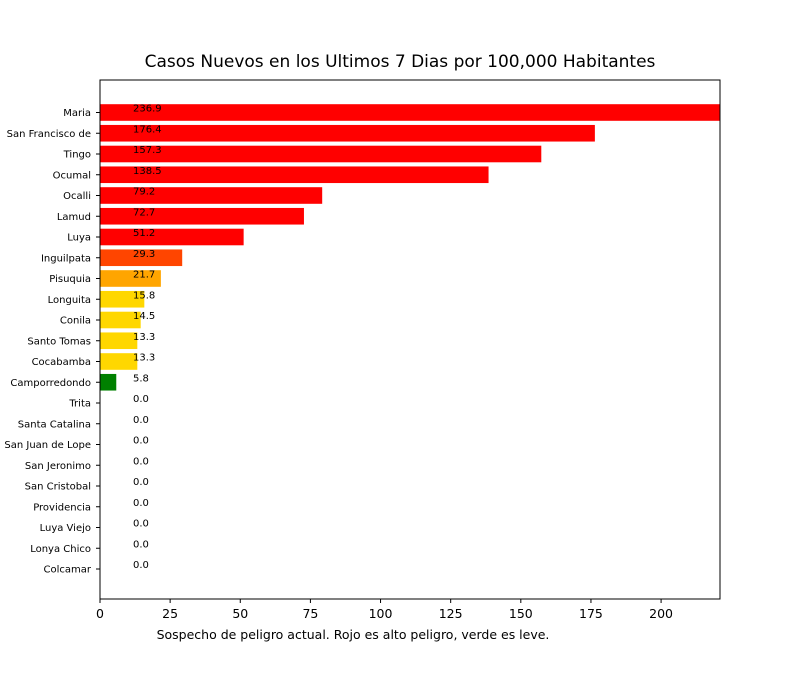 The height and width of the screenshot is (673, 800). I want to click on x-tick-label: 0, so click(100, 613).